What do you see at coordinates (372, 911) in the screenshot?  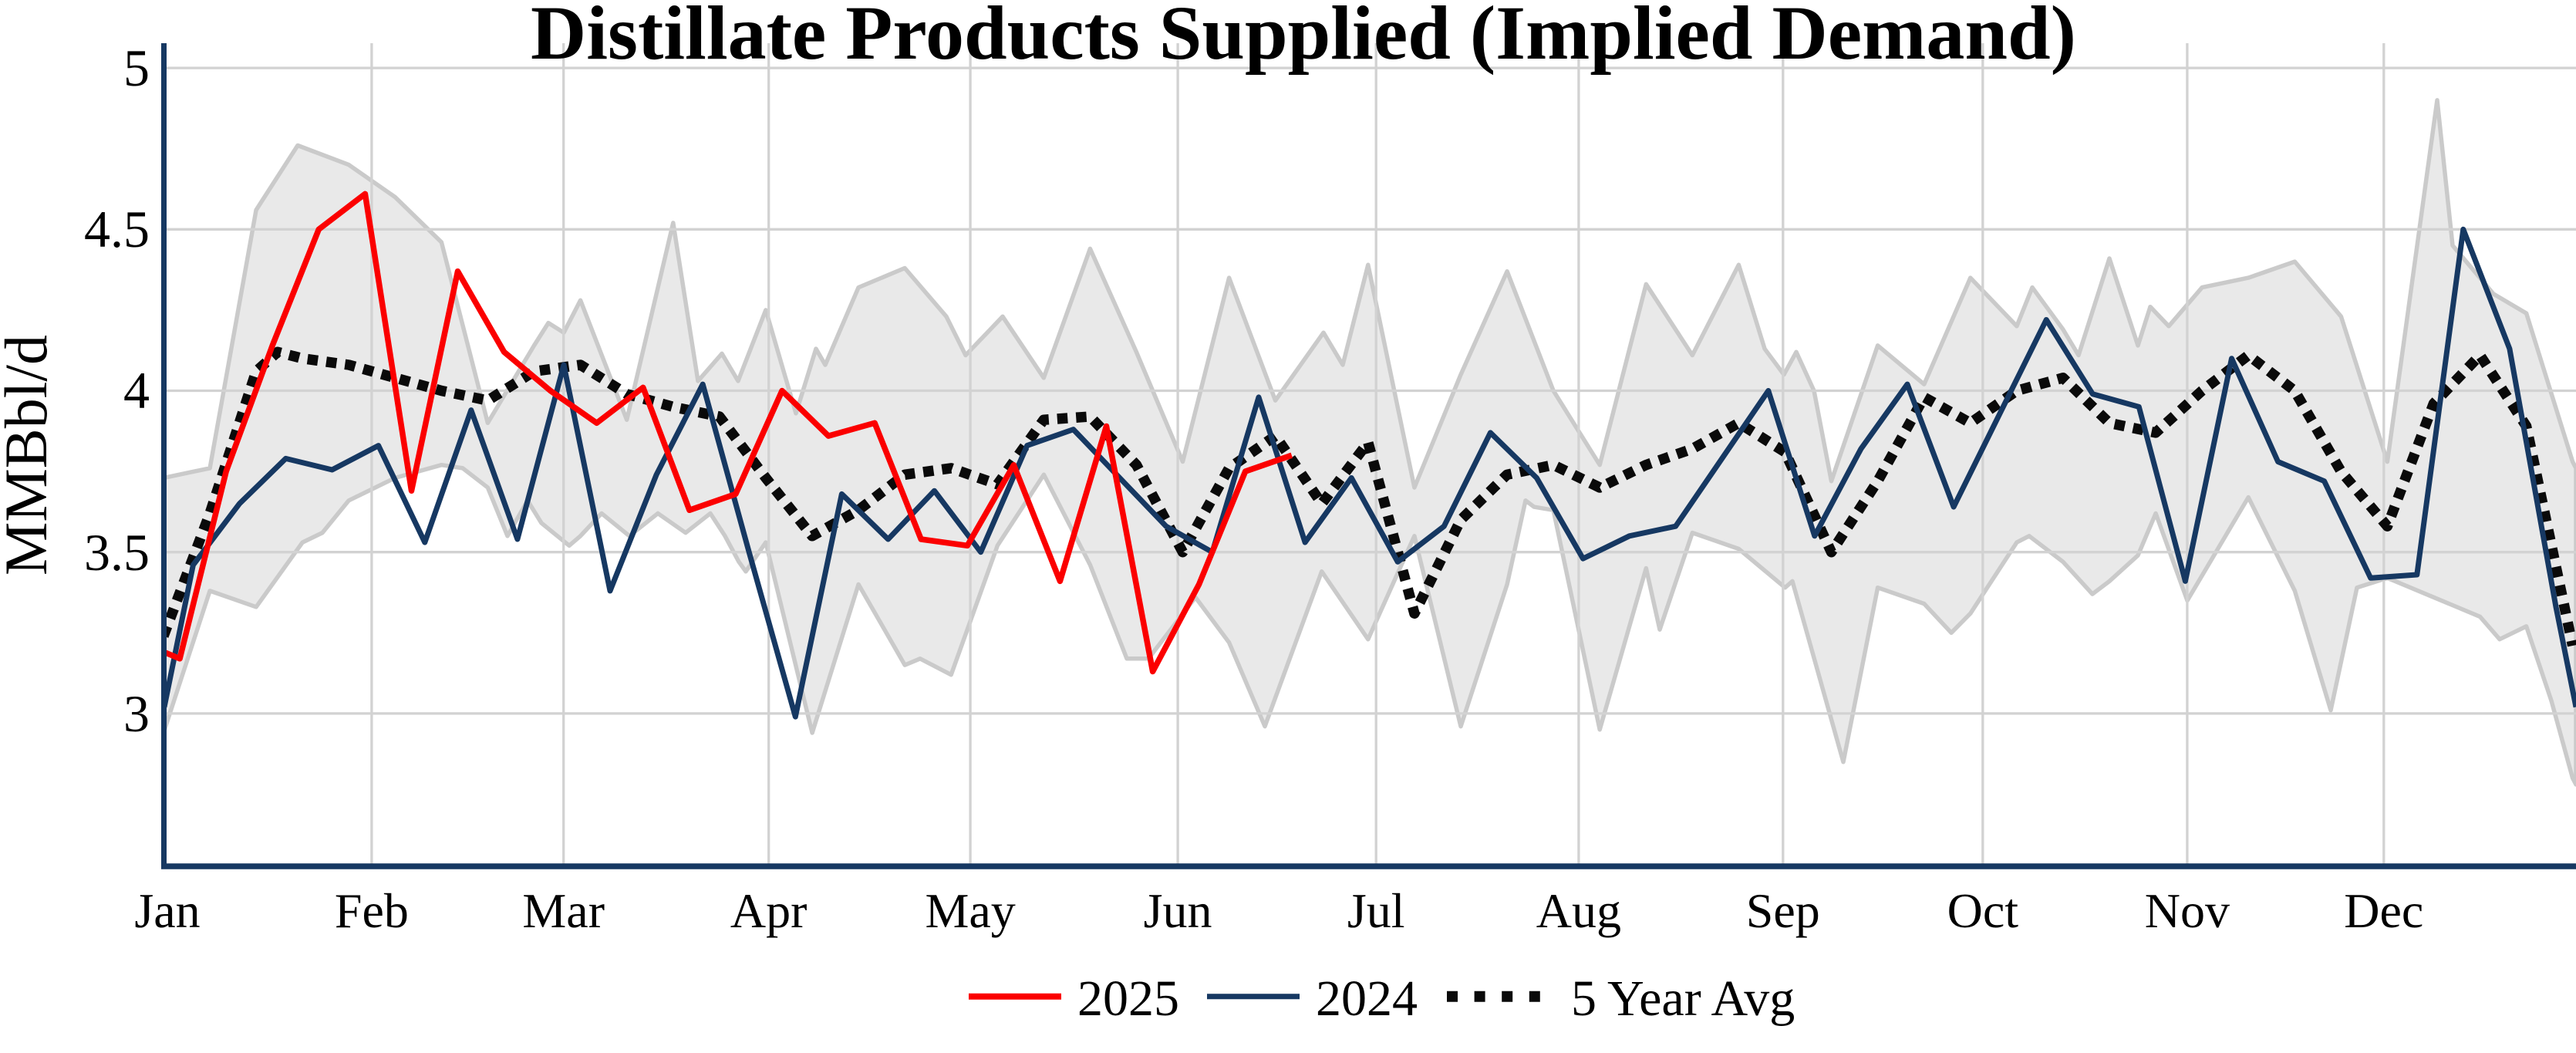 I see `svg-text: Feb` at bounding box center [372, 911].